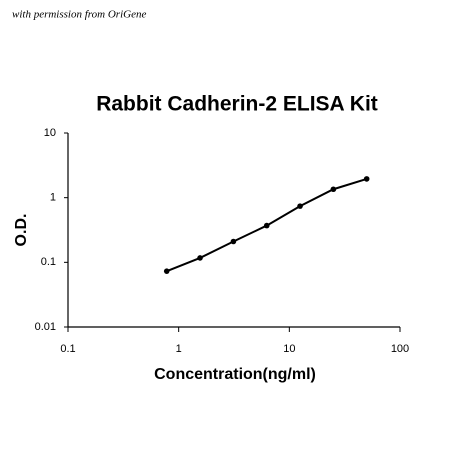 The width and height of the screenshot is (450, 450). I want to click on y-tick-label: 0.01, so click(45, 327).